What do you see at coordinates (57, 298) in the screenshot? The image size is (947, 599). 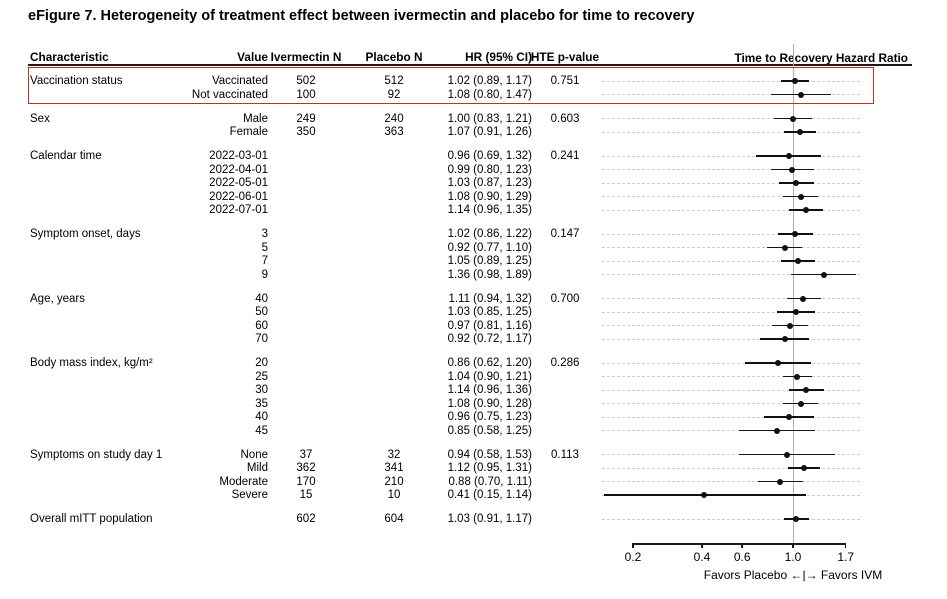 I see `characteristic-label: Age, years` at bounding box center [57, 298].